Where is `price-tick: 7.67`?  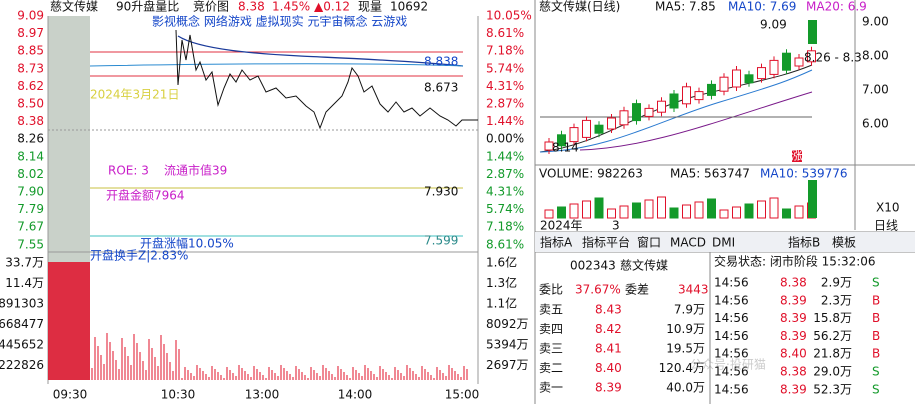 price-tick: 7.67 is located at coordinates (30, 227).